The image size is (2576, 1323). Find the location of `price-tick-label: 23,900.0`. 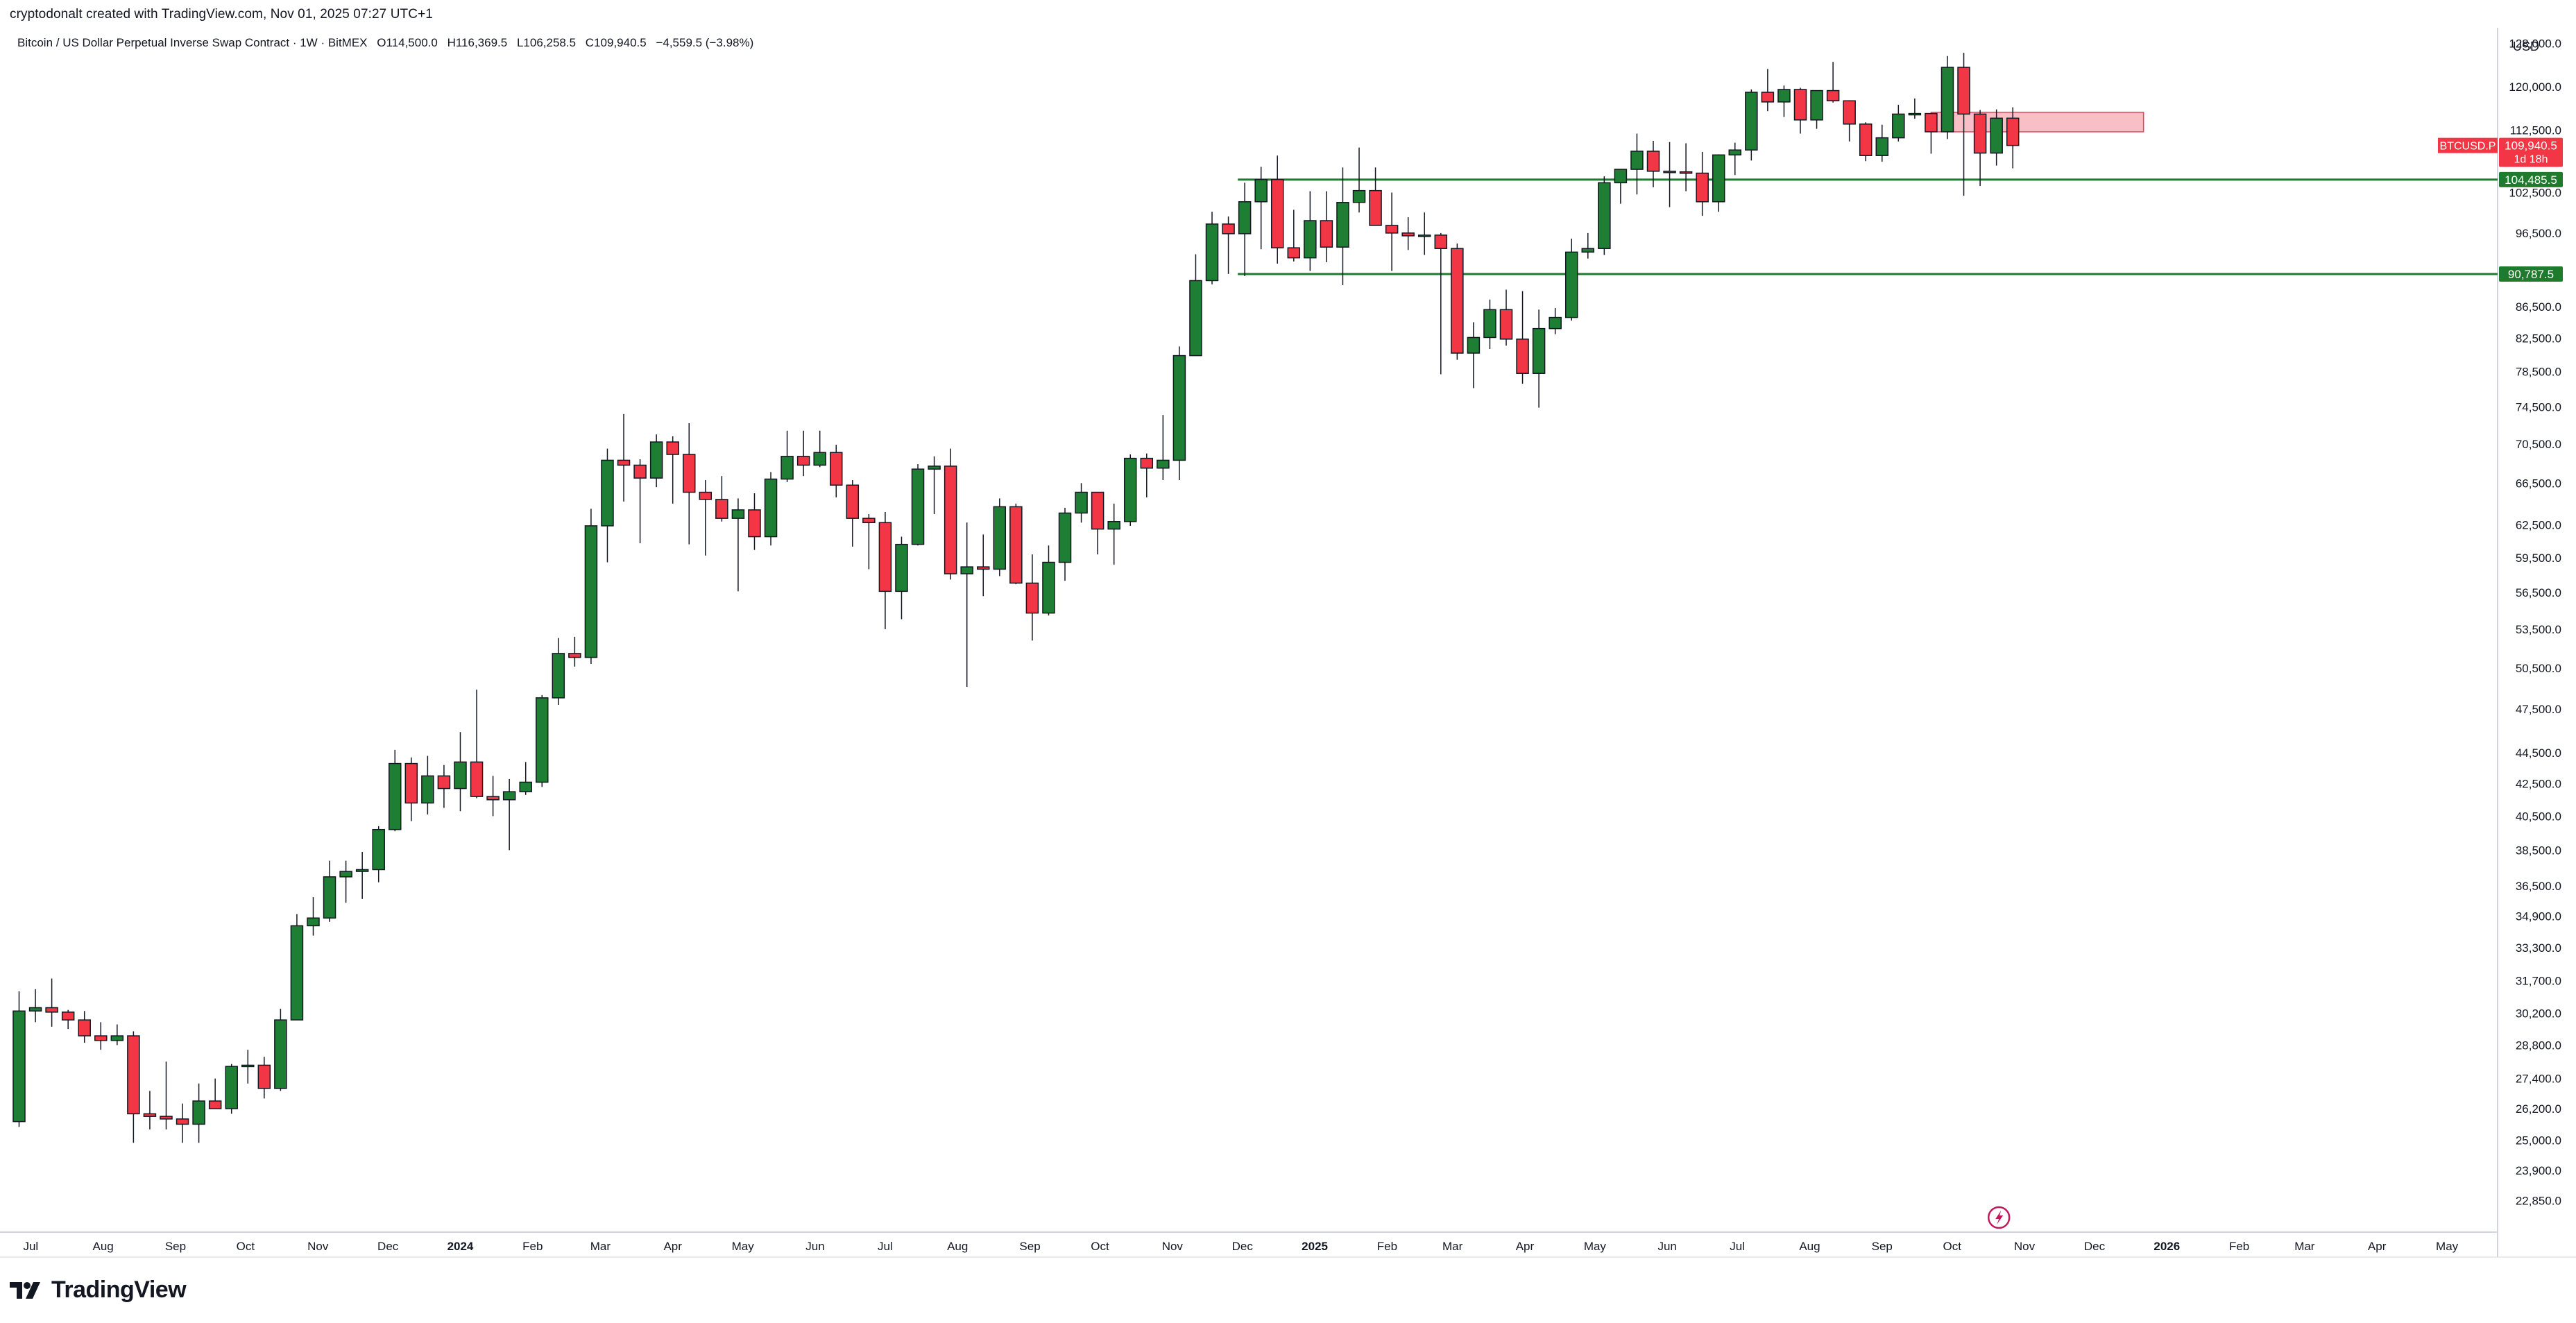

price-tick-label: 23,900.0 is located at coordinates (2538, 1170).